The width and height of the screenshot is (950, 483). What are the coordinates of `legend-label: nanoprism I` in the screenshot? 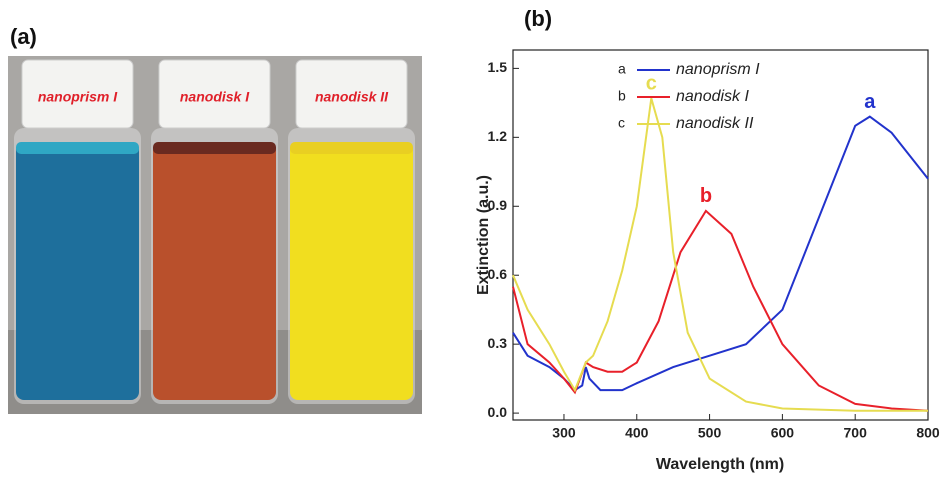 It's located at (718, 69).